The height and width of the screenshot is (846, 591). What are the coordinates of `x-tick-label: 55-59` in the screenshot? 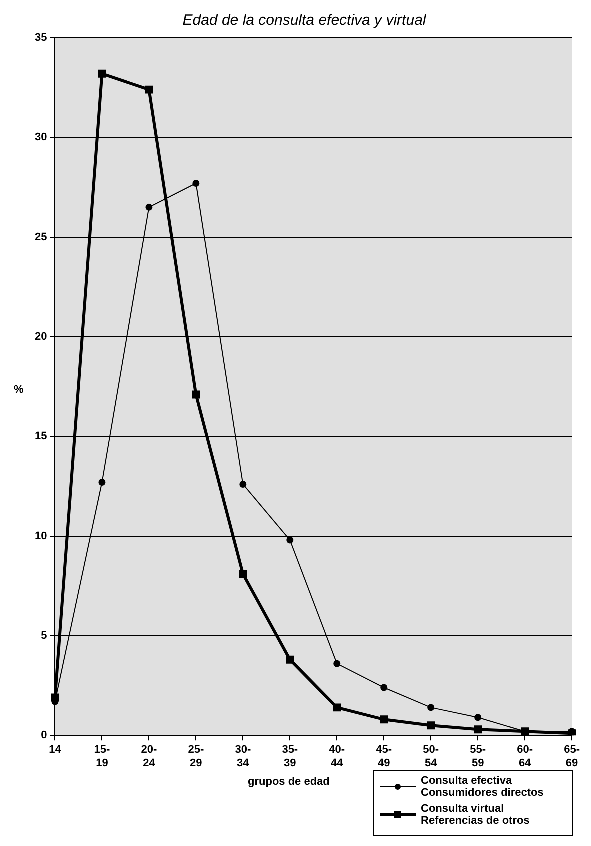 It's located at (478, 757).